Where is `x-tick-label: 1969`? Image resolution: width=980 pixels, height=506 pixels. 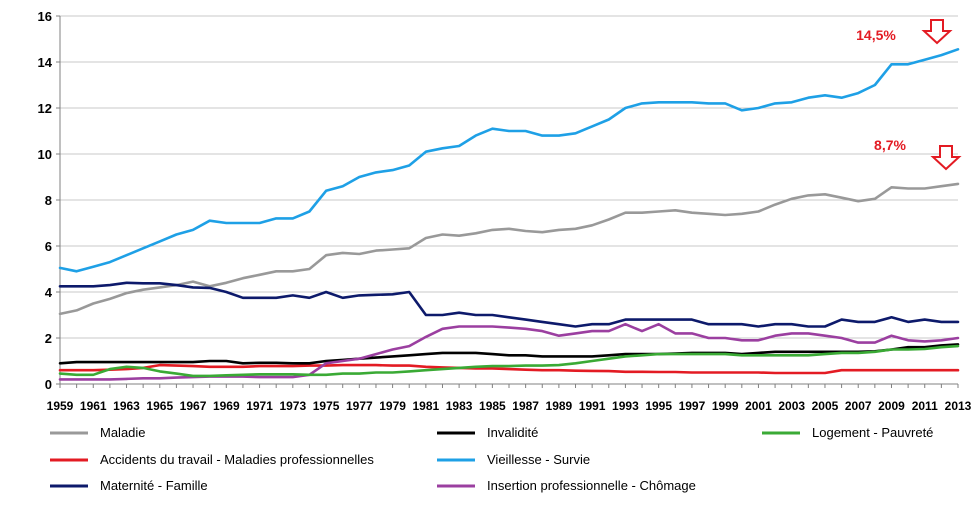 x-tick-label: 1969 is located at coordinates (226, 406).